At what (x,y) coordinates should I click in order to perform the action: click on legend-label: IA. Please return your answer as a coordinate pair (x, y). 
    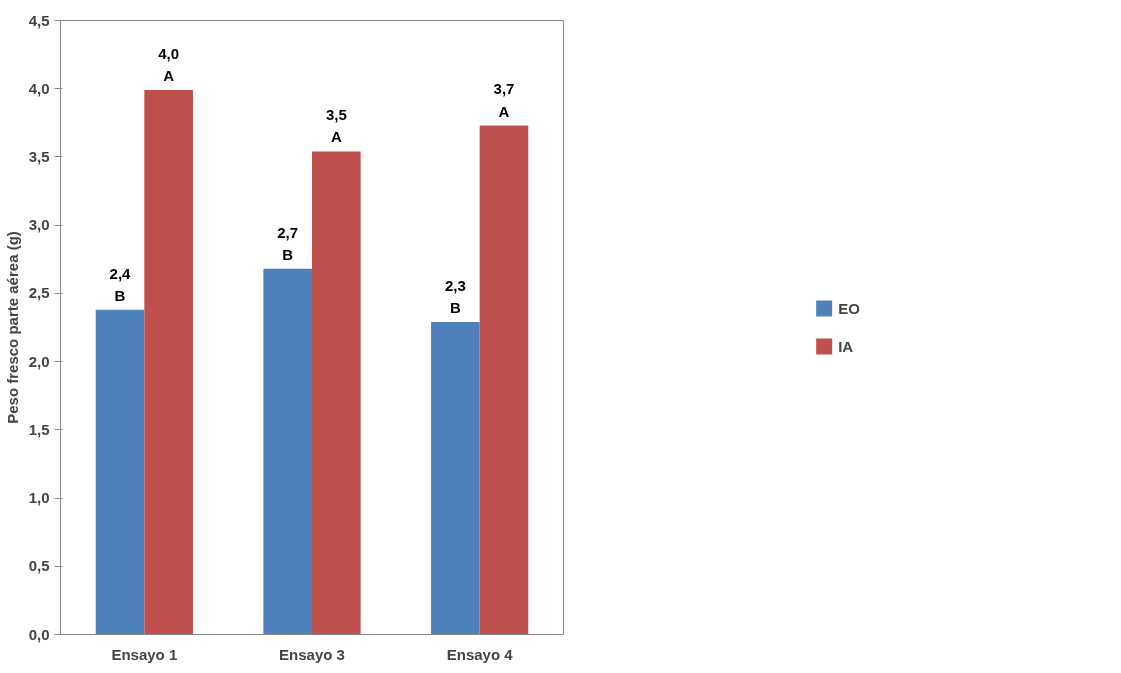
    Looking at the image, I should click on (846, 346).